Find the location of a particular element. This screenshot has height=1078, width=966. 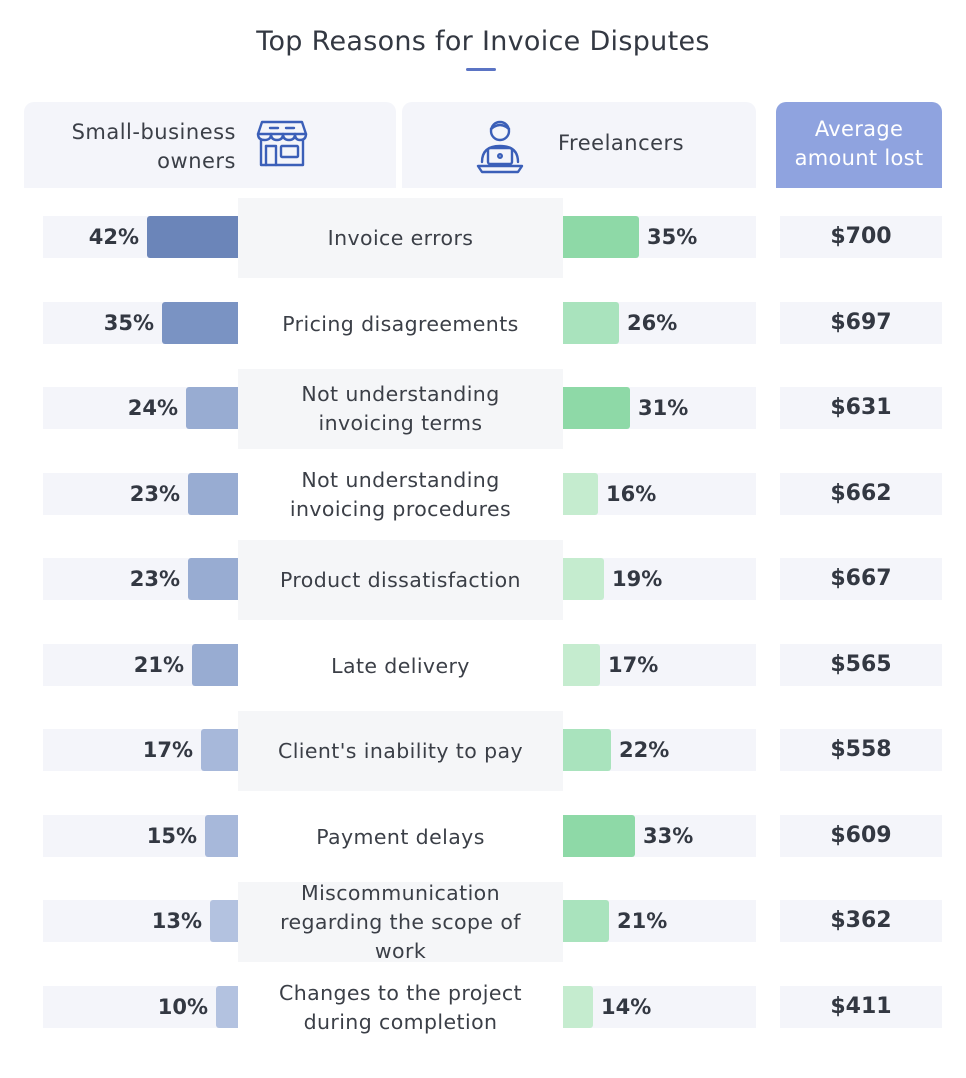

freelancers-row-bg is located at coordinates (659, 1007).